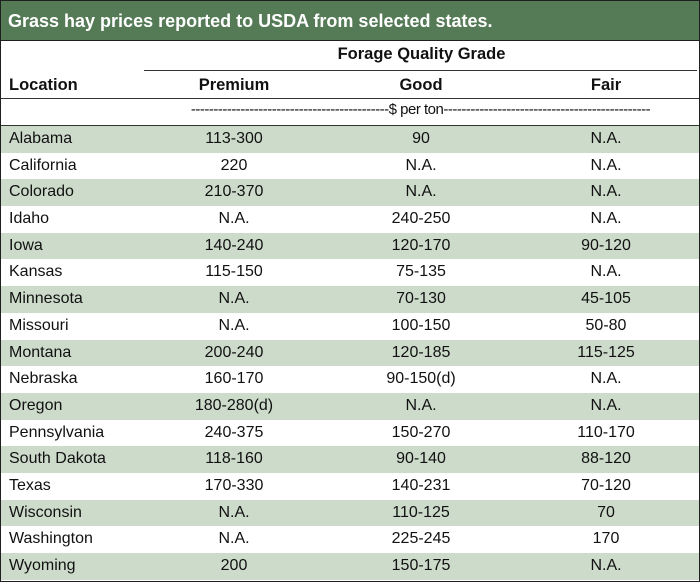 Image resolution: width=700 pixels, height=582 pixels. What do you see at coordinates (350, 299) in the screenshot?
I see `table-row: Minnesota N.A. 70-130 45-105` at bounding box center [350, 299].